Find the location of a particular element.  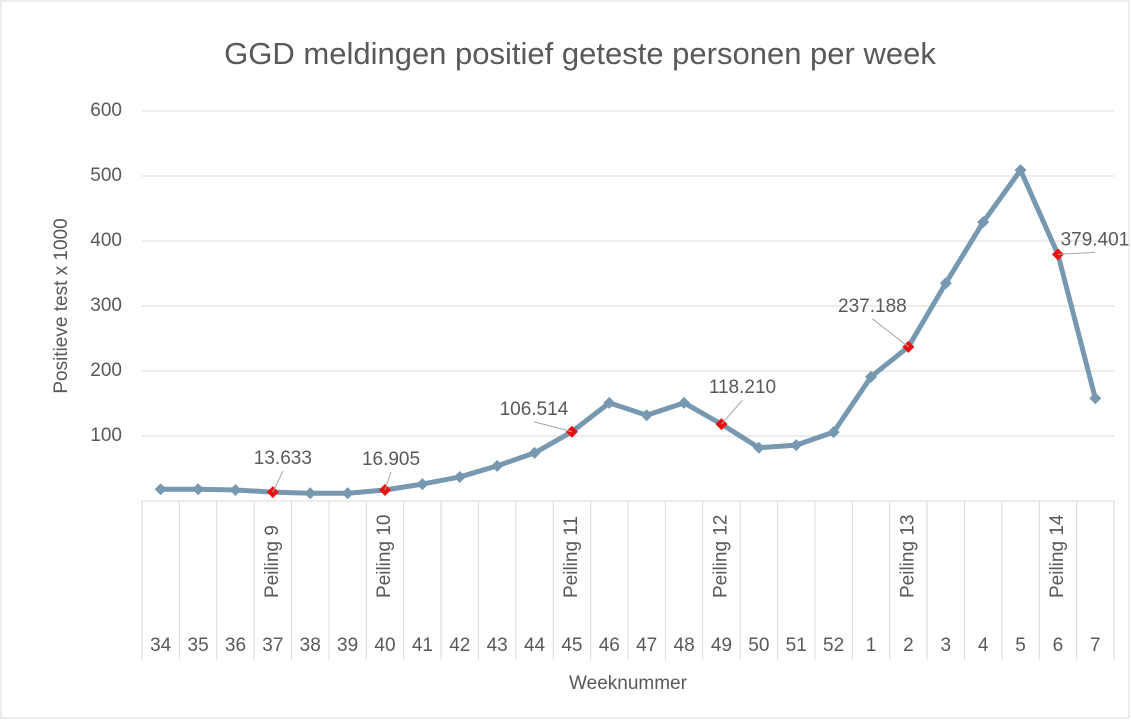

category-group-label: Peiling 11 is located at coordinates (571, 557).